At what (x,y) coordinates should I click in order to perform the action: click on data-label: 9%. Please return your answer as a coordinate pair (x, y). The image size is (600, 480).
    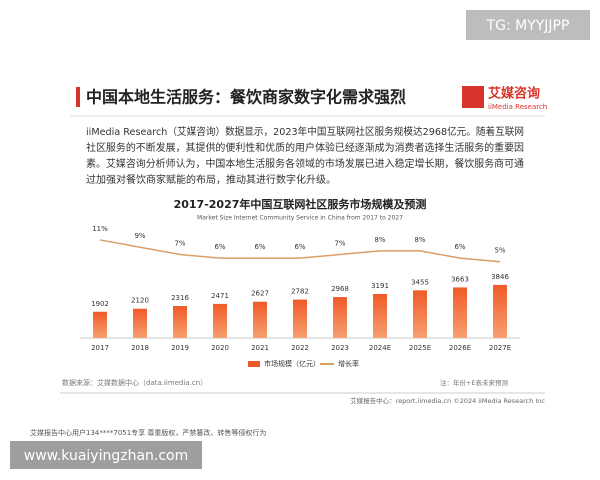
    Looking at the image, I should click on (139, 236).